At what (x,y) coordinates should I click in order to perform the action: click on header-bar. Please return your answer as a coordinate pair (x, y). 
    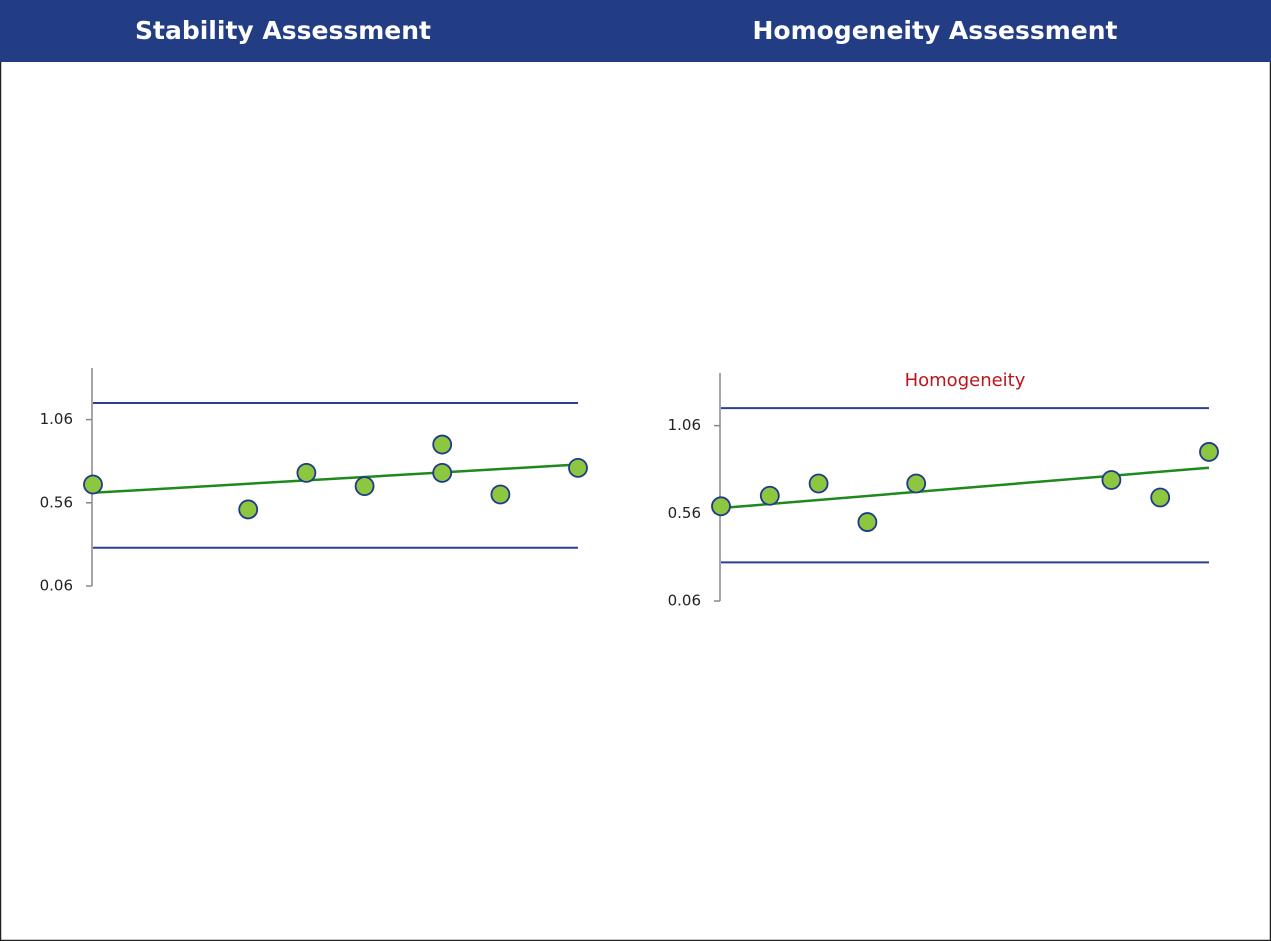
    Looking at the image, I should click on (635, 31).